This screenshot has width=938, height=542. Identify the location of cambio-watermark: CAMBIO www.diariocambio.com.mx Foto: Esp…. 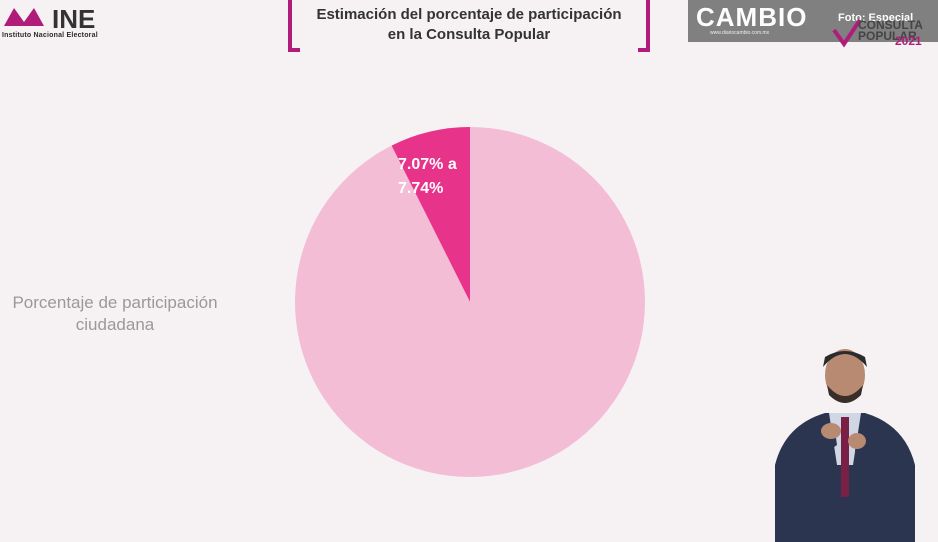
(813, 21).